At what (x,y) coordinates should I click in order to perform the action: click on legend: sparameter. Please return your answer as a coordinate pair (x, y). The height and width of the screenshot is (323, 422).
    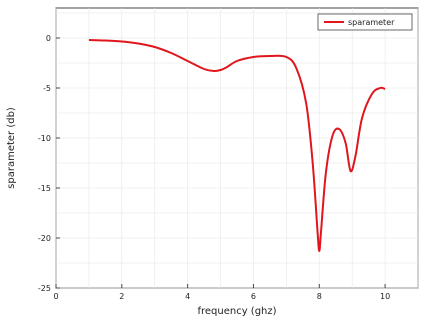
    Looking at the image, I should click on (365, 22).